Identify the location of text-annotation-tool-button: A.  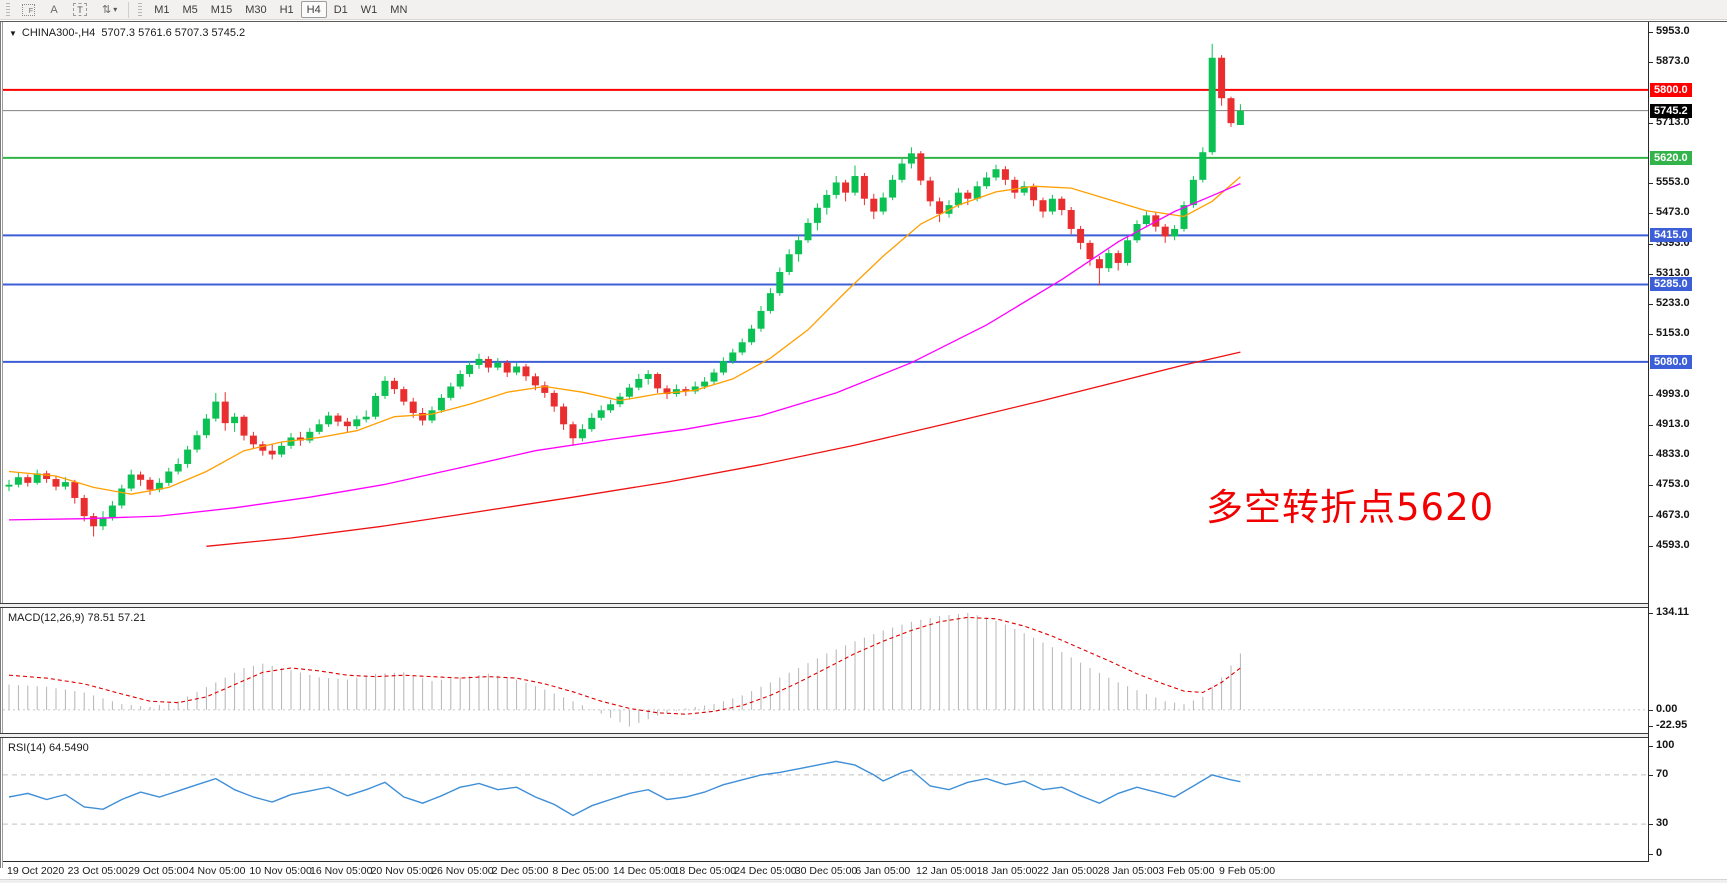
(54, 9).